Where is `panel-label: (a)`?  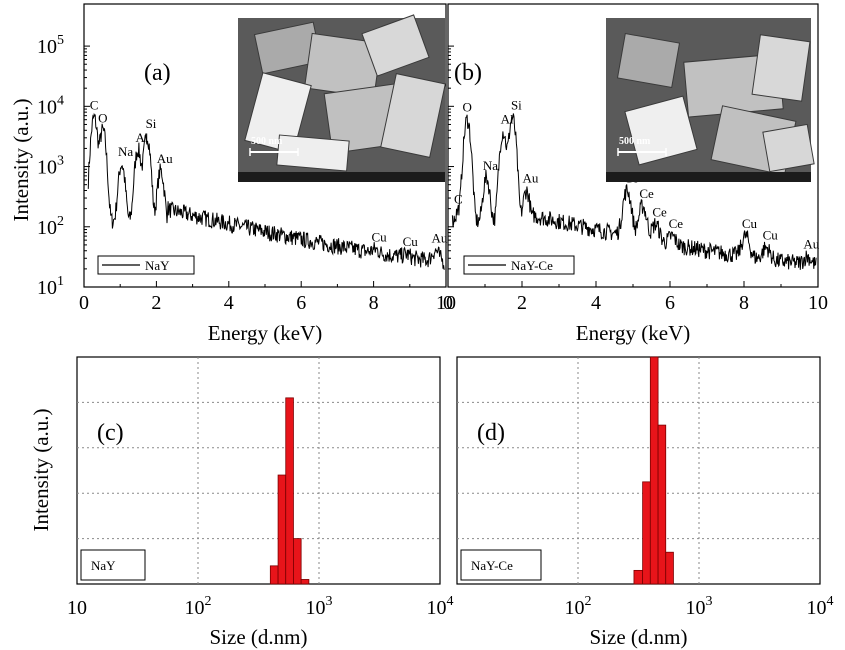 panel-label: (a) is located at coordinates (157, 73).